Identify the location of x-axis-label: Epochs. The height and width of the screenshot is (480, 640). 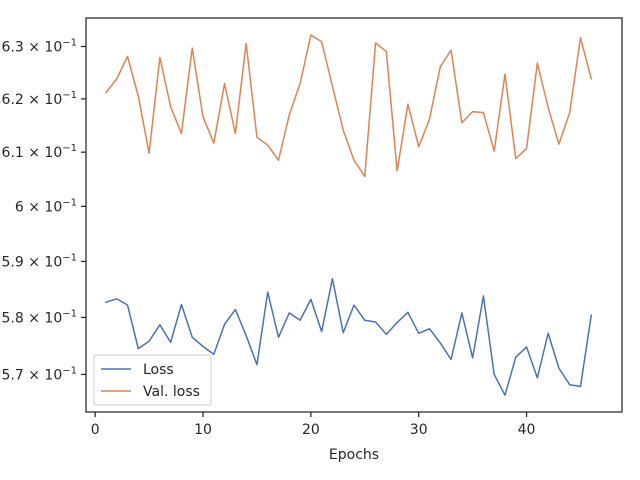
(354, 455).